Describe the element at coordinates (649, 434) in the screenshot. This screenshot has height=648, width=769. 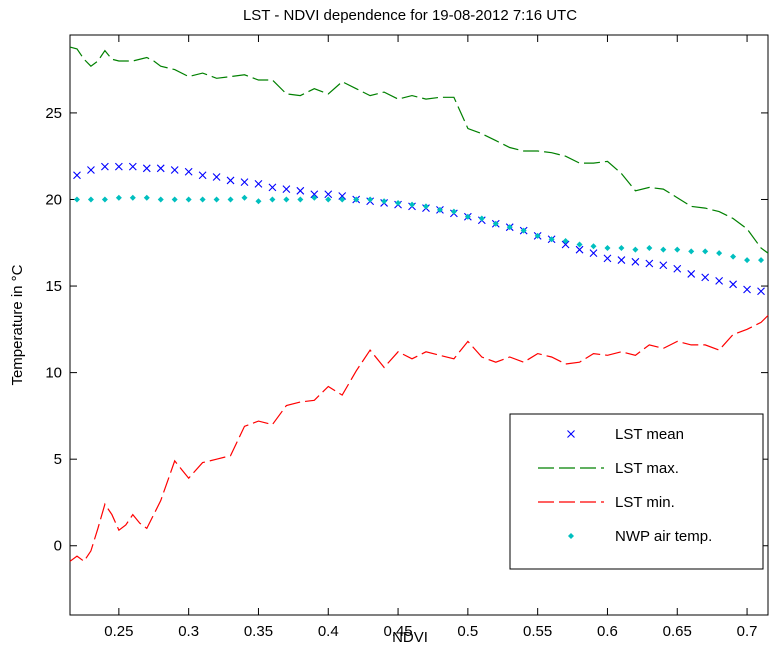
I see `legend-label-lst-mean: LST mean` at that location.